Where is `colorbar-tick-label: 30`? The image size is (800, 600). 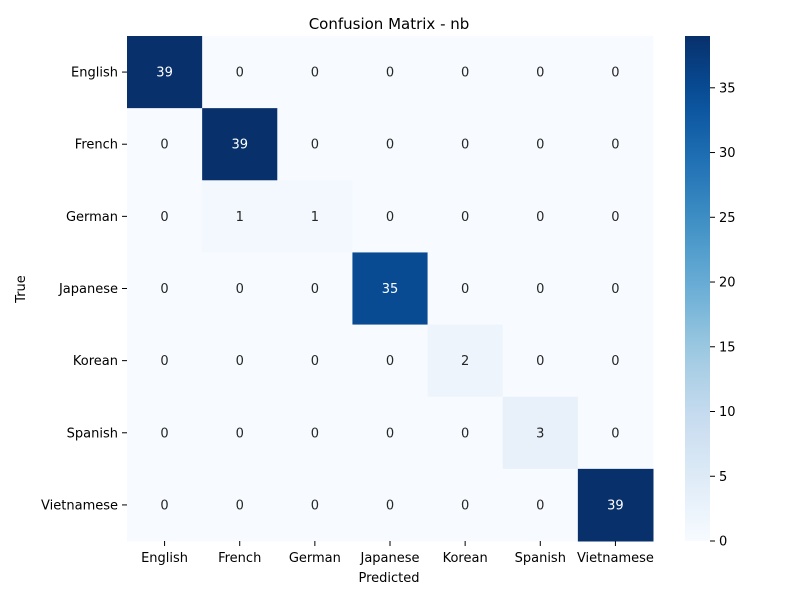
colorbar-tick-label: 30 is located at coordinates (727, 153).